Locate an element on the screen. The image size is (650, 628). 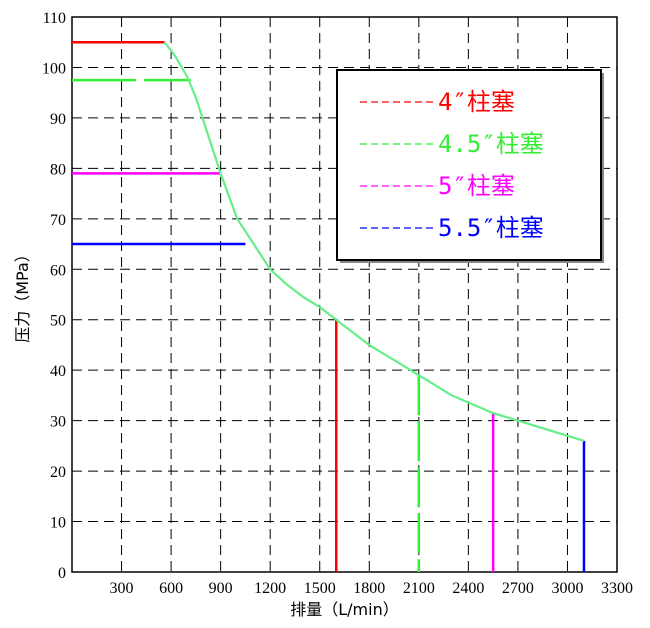
legend-box is located at coordinates (469, 165).